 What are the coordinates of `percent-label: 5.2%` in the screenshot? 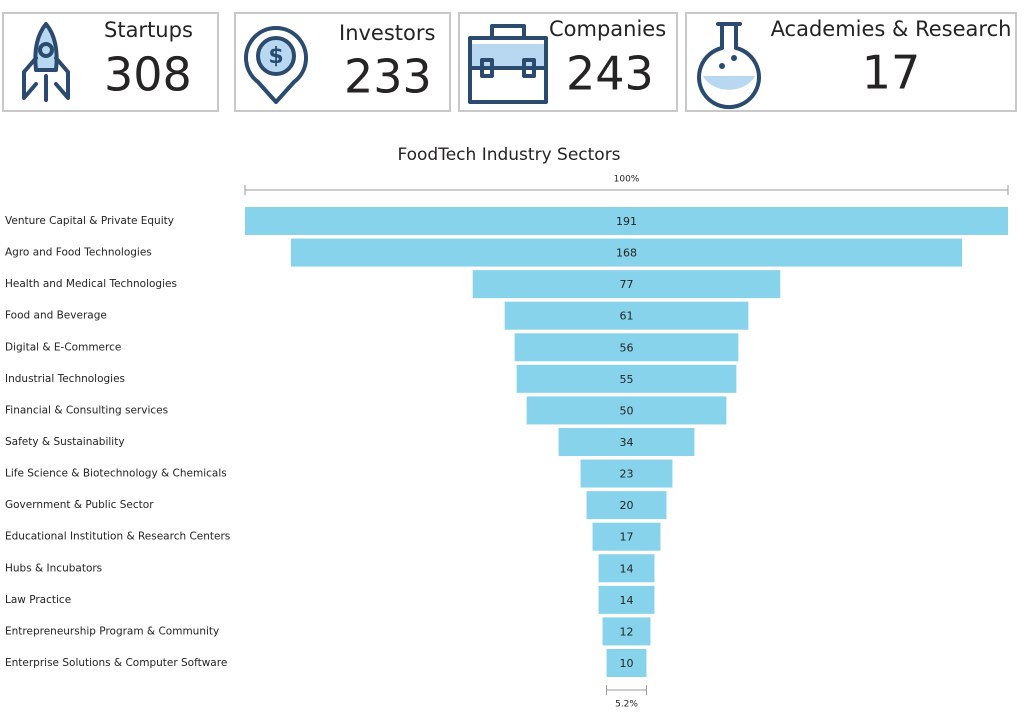 It's located at (626, 705).